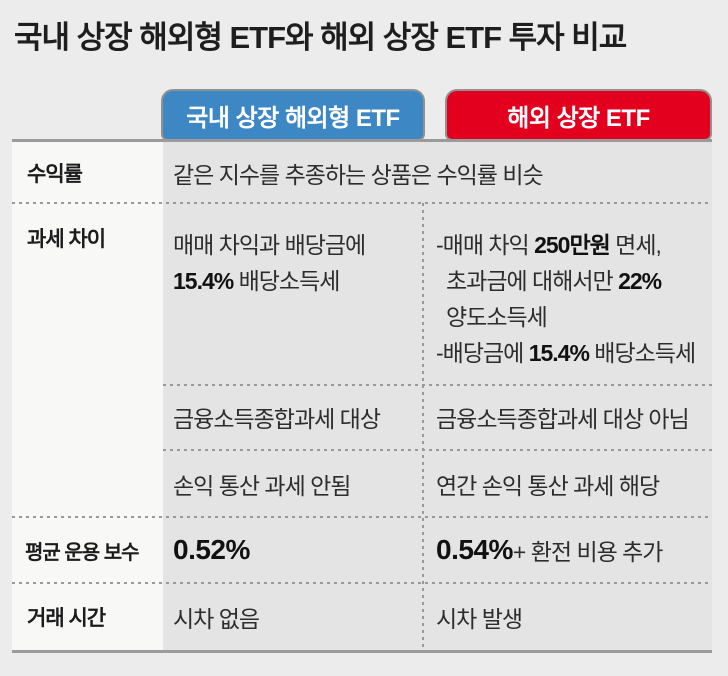 The height and width of the screenshot is (676, 728). I want to click on tax-sub1-domestic-line2: 15.4% 배당소득세, so click(256, 281).